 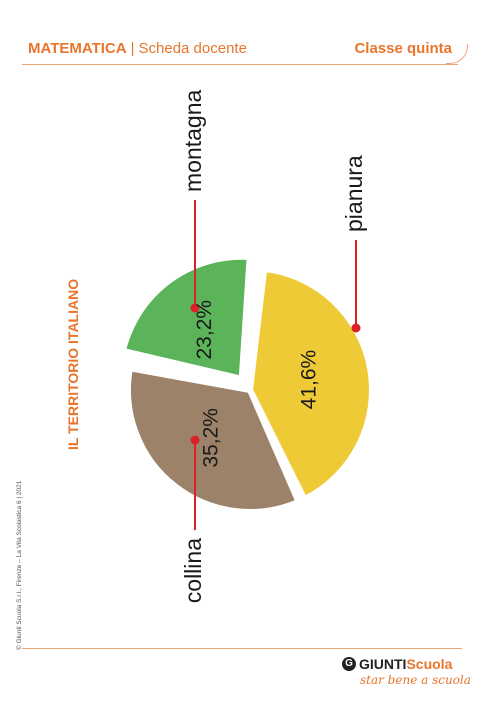 I want to click on logo-brand: GIUNTI, so click(x=383, y=664).